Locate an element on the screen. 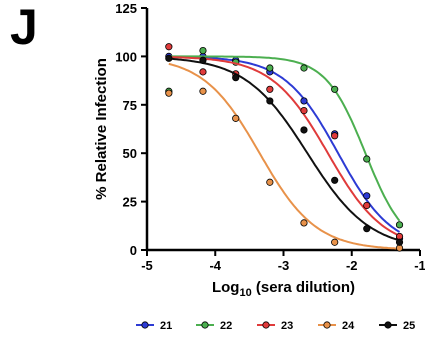 This screenshot has width=425, height=350. legend-23-marker is located at coordinates (266, 325).